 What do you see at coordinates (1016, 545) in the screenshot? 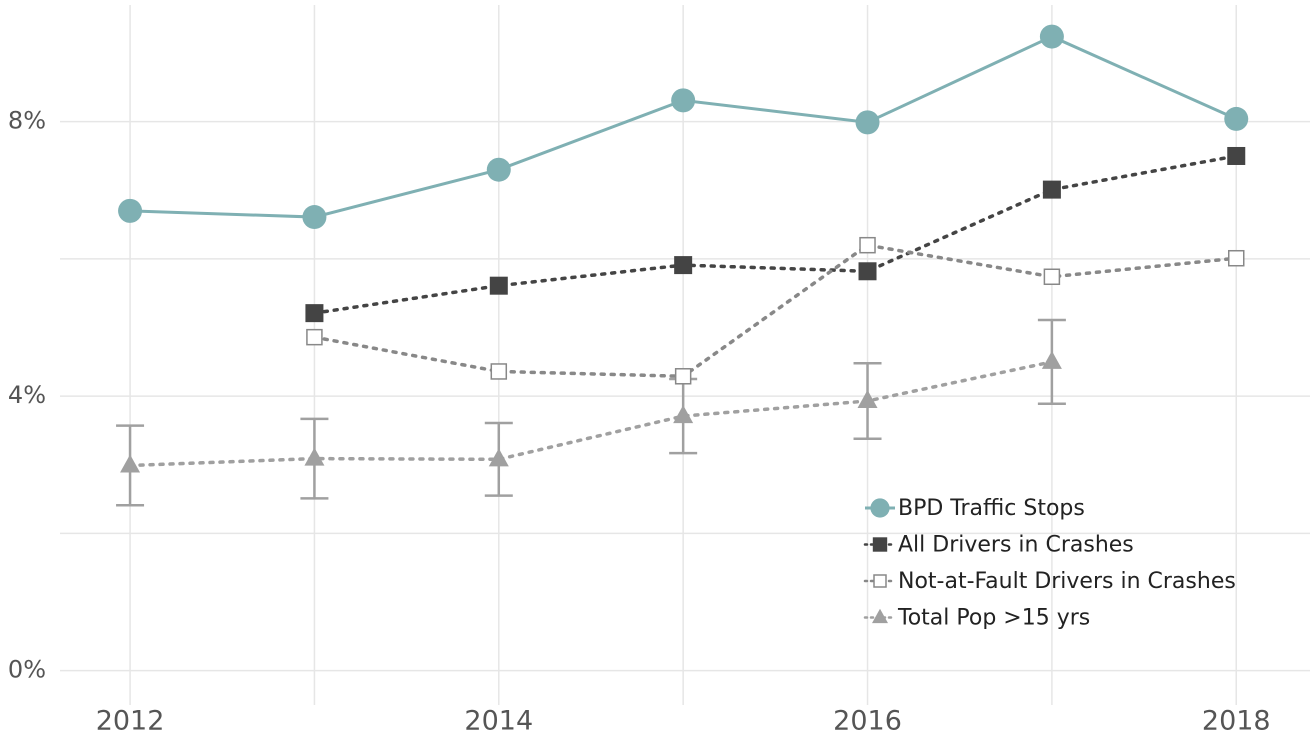
I see `legend-label: All Drivers in Crashes` at bounding box center [1016, 545].